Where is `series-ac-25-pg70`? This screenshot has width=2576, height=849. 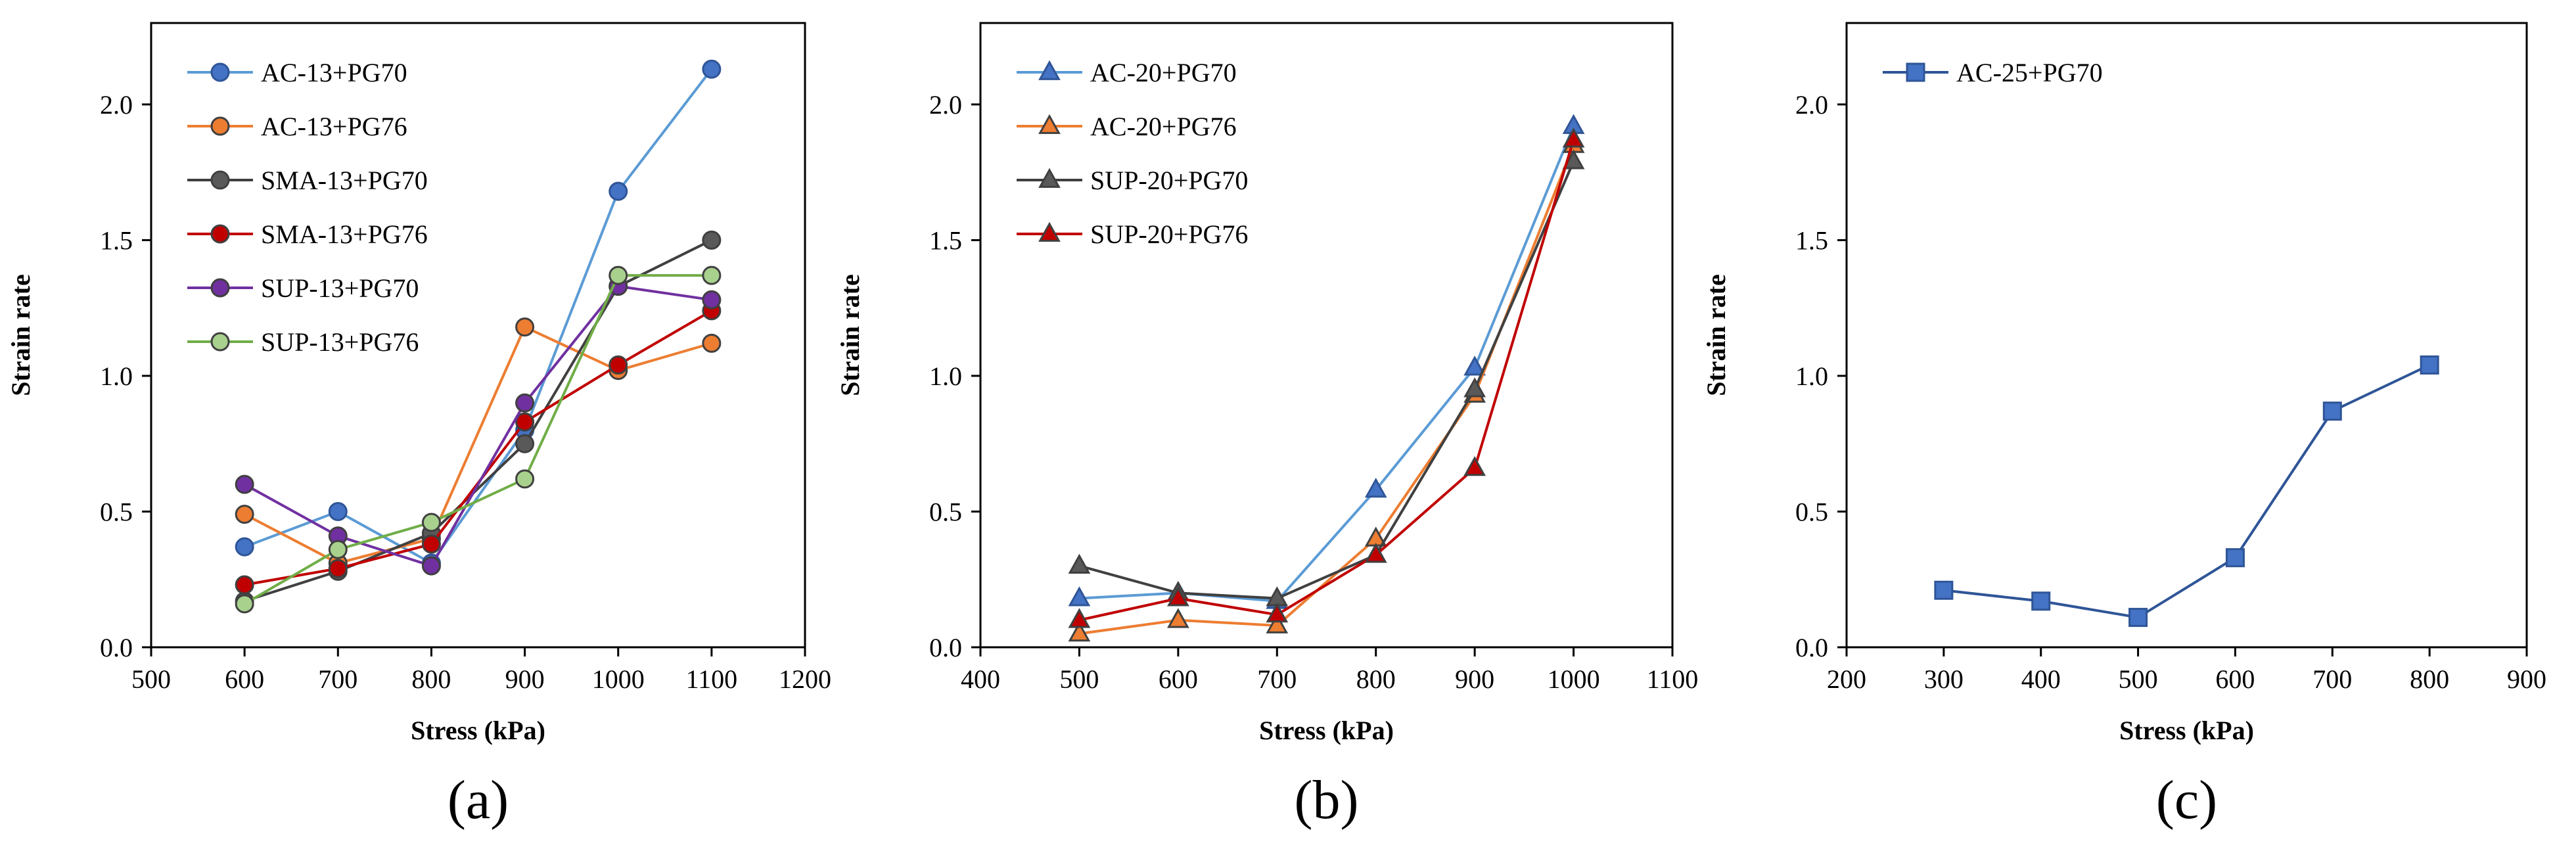 series-ac-25-pg70 is located at coordinates (2186, 492).